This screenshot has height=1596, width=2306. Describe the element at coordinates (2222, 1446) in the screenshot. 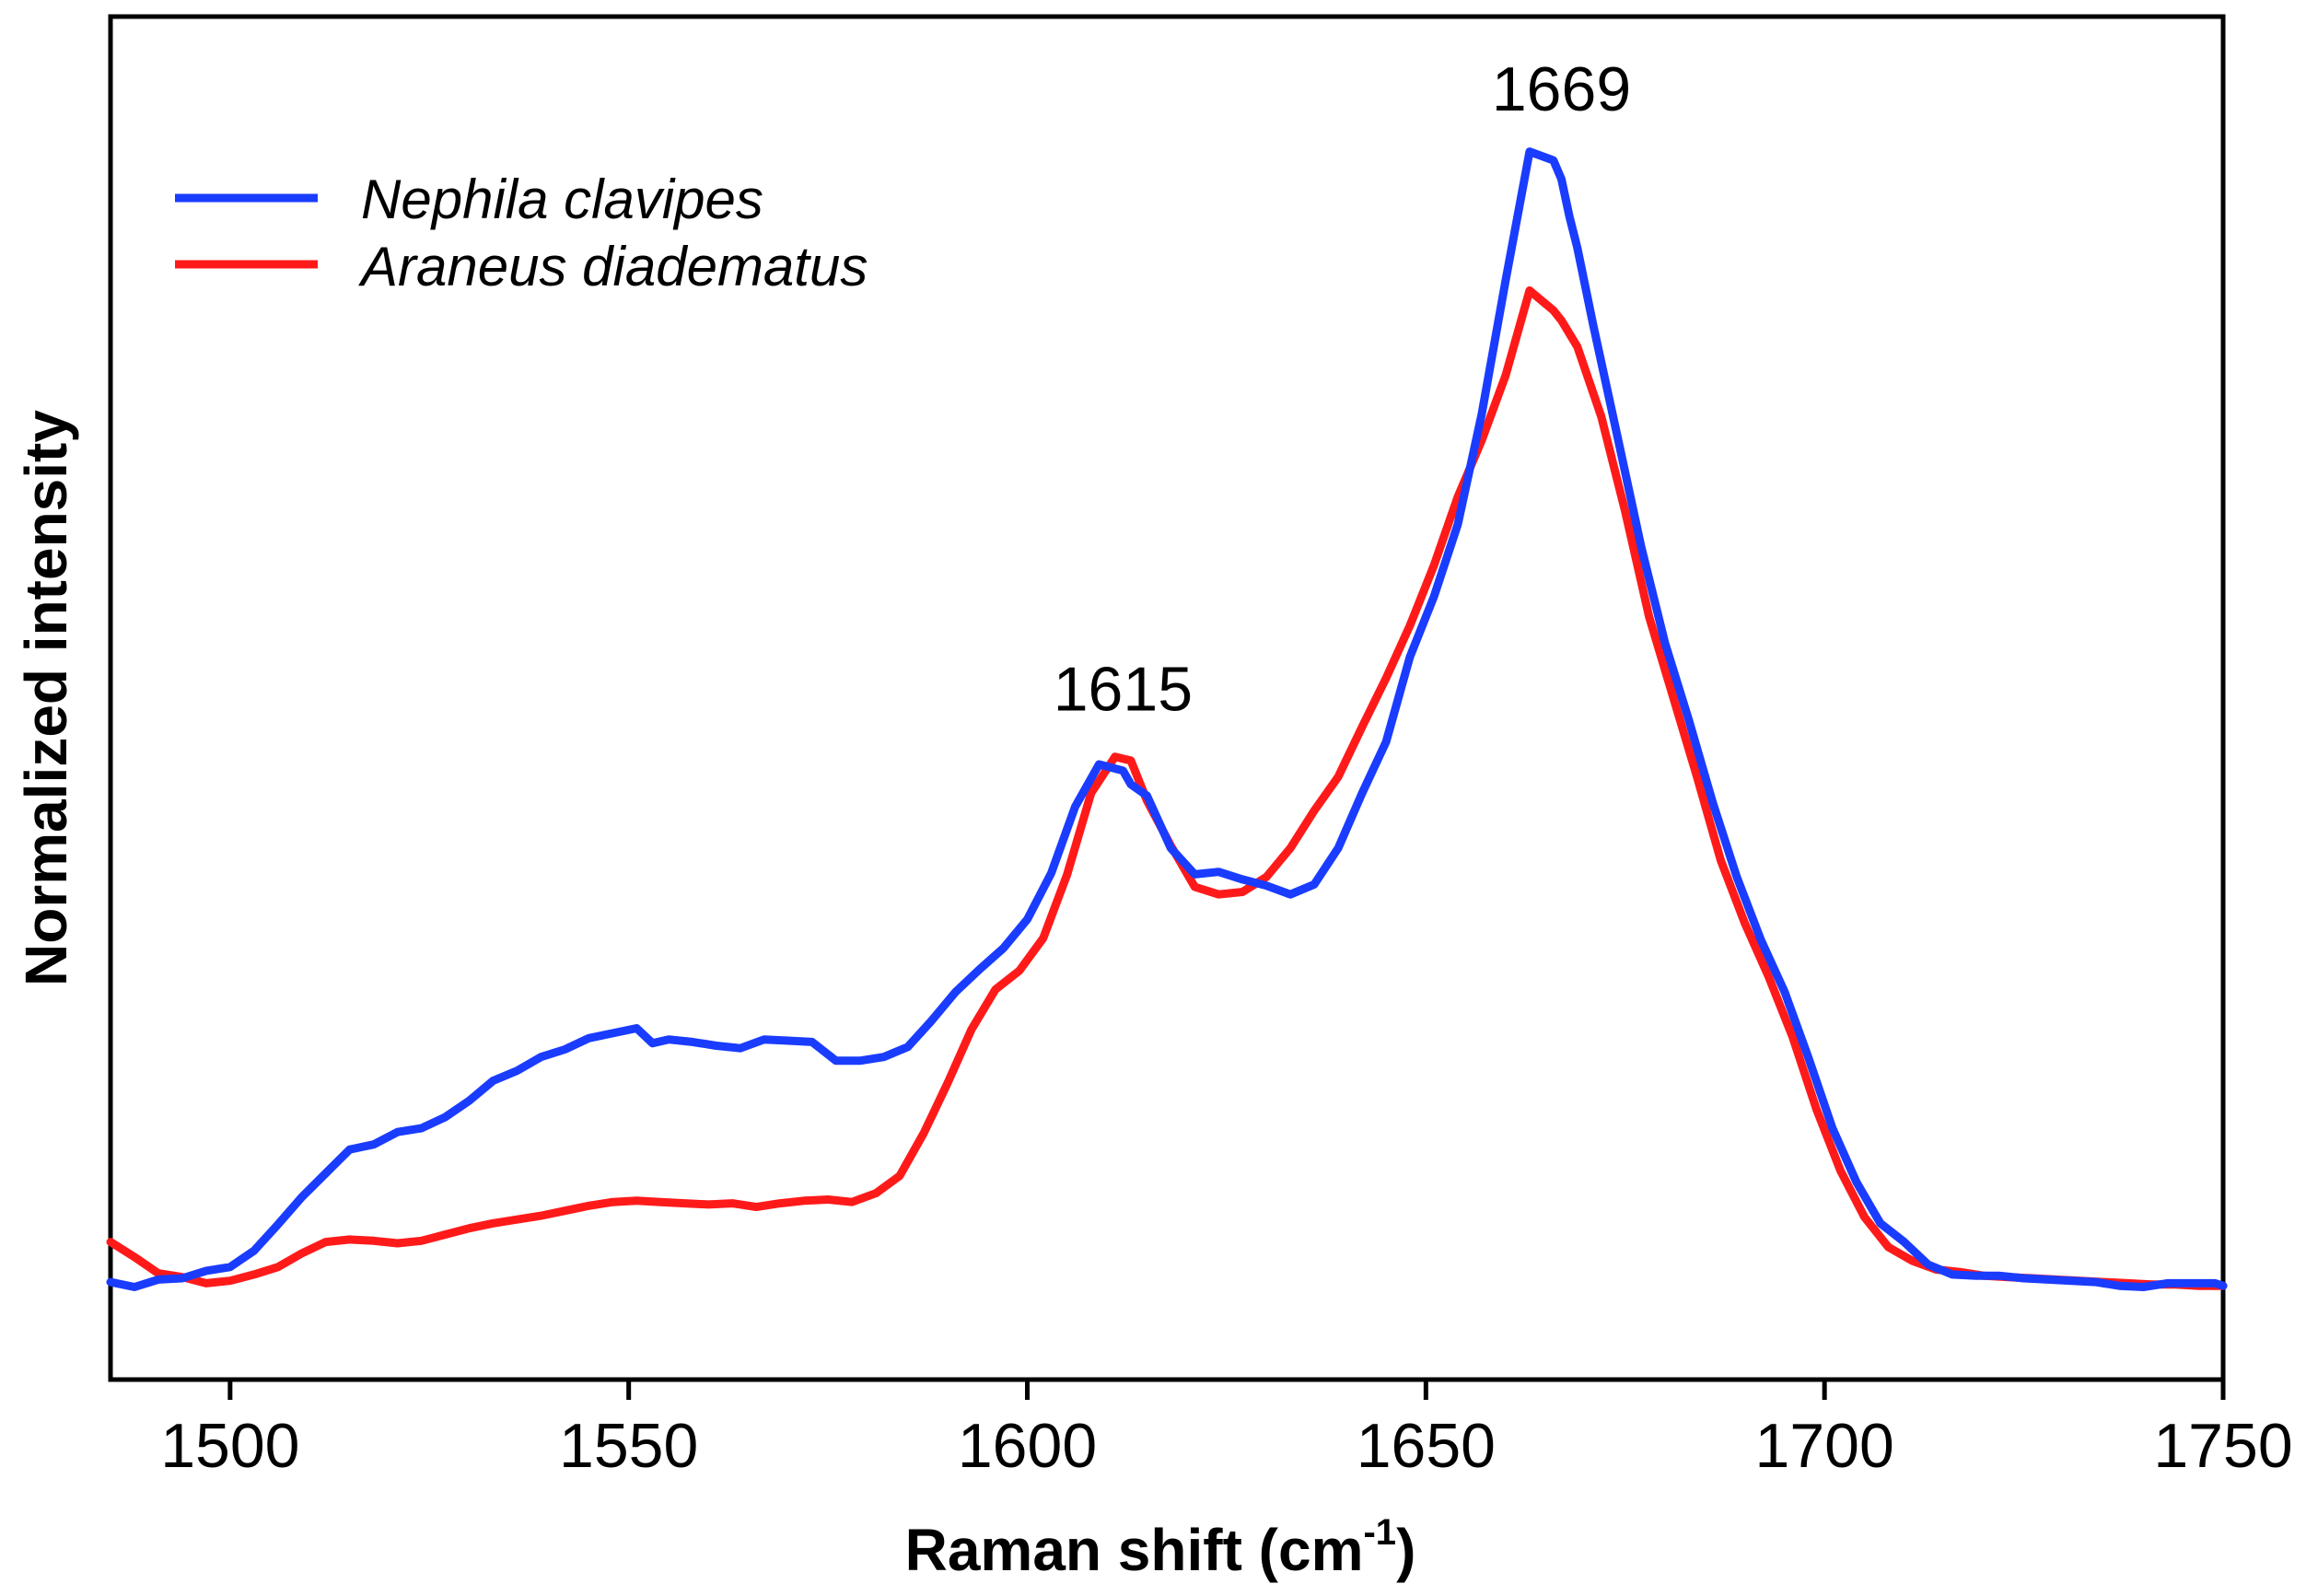

I see `x-tick-label: 1750` at that location.